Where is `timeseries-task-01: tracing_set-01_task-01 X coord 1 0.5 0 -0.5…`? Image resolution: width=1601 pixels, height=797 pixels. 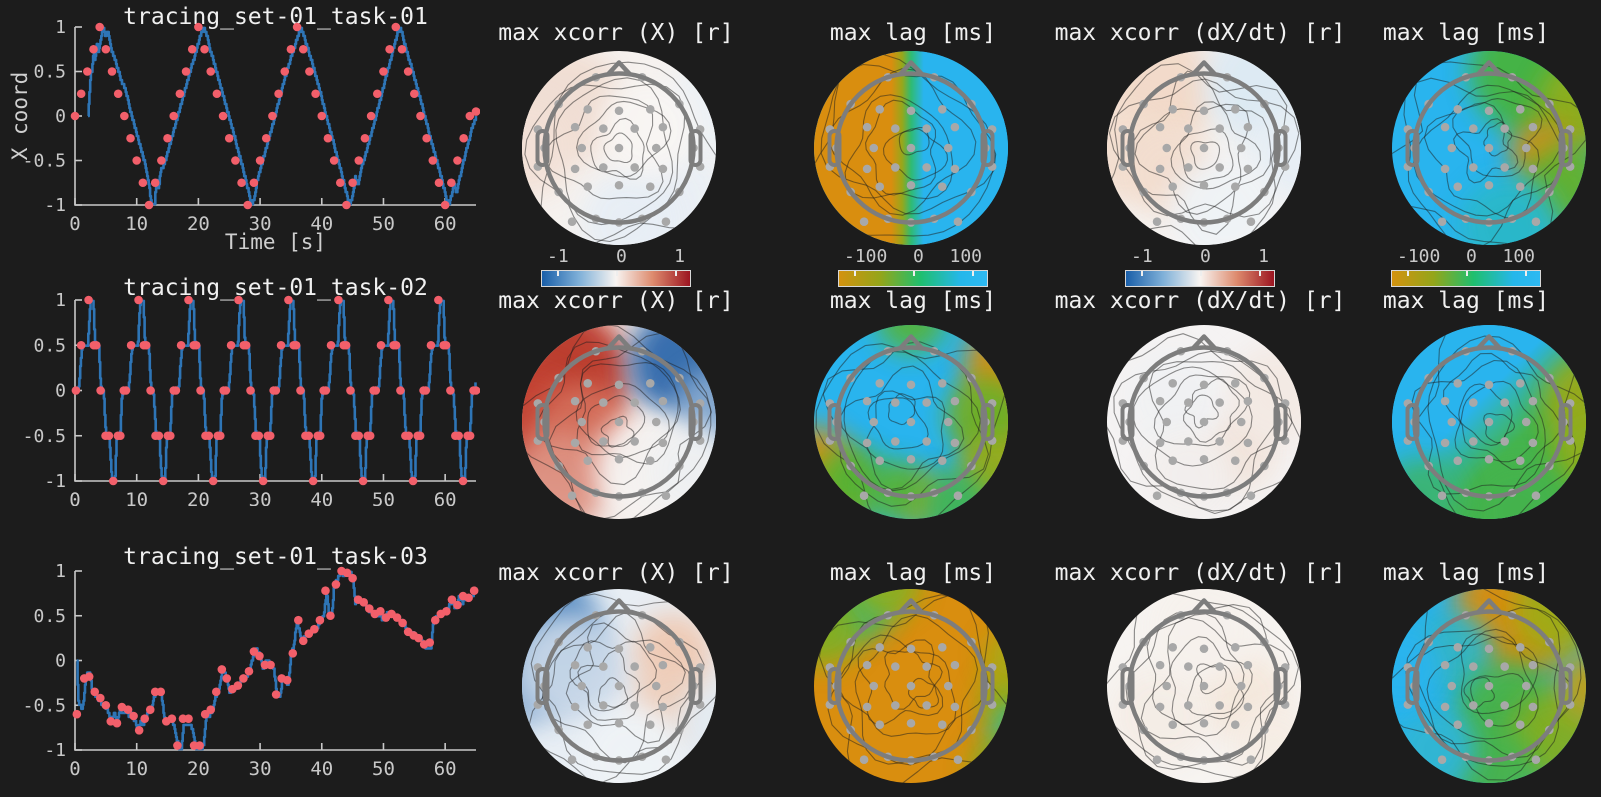
timeseries-task-01: tracing_set-01_task-01 X coord 1 0.5 0 -0.5… is located at coordinates (240, 130).